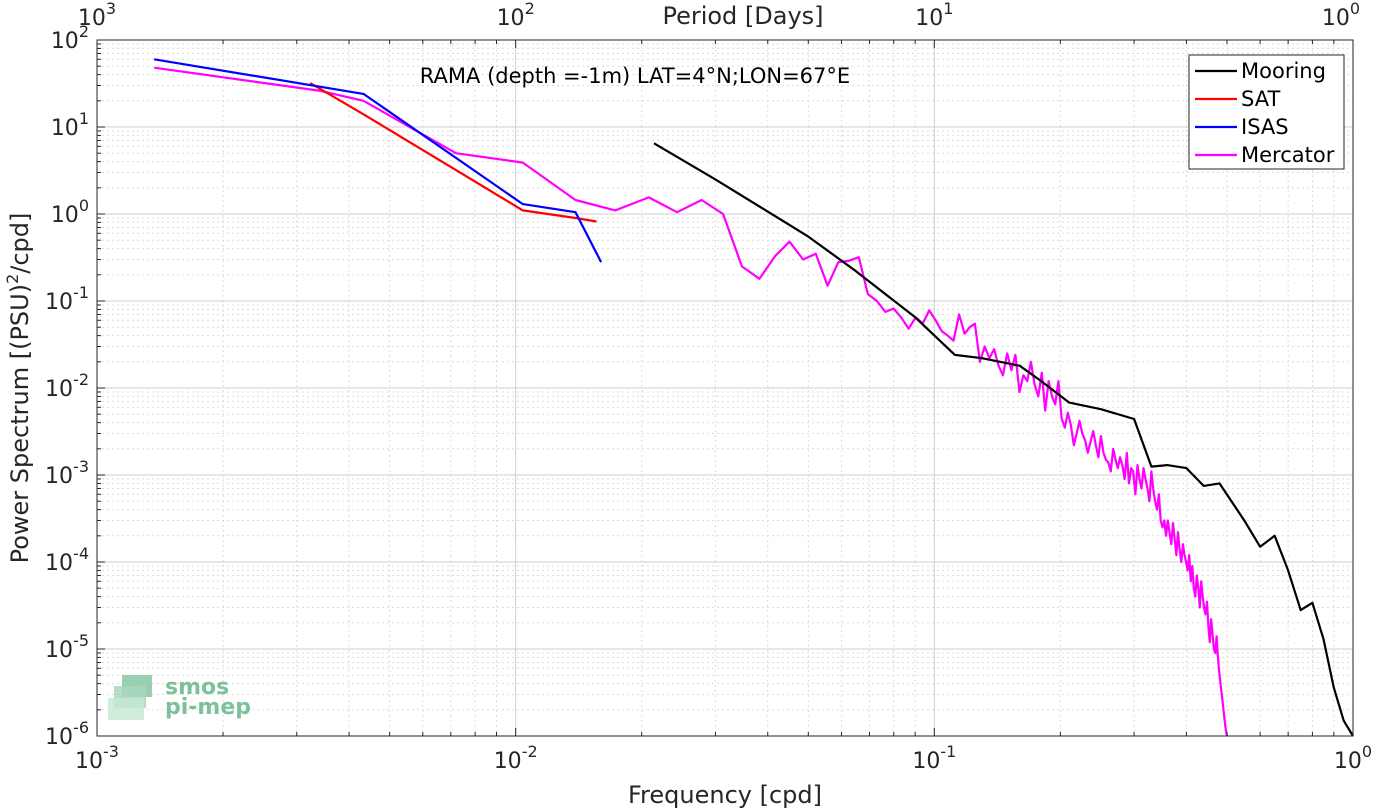  I want to click on x-tick-label: 10⁰, so click(1353, 758).